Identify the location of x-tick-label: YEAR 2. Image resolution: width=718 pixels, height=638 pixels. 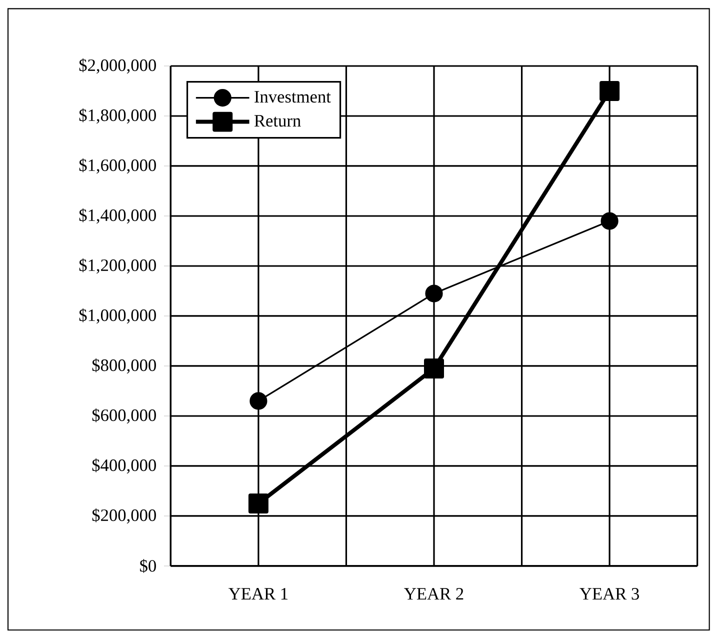
(434, 594).